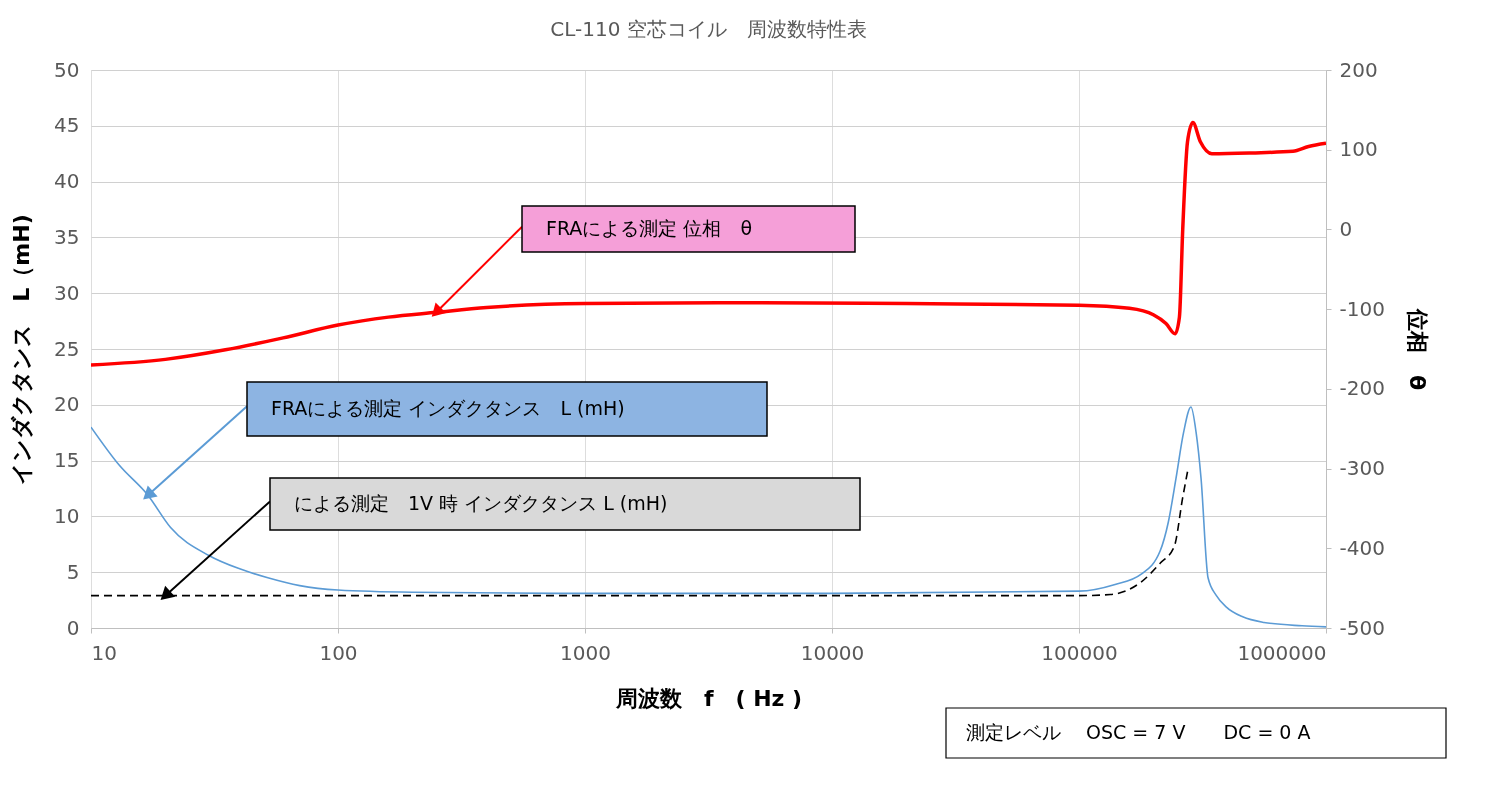  What do you see at coordinates (649, 228) in the screenshot?
I see `text: FRAによる測定 位相 θ` at bounding box center [649, 228].